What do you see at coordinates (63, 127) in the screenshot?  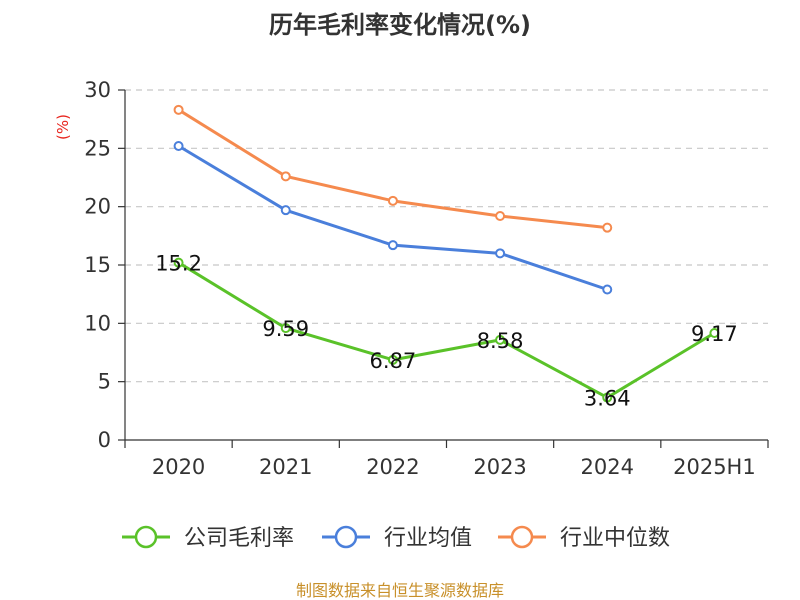 I see `y-axis-label: (%)` at bounding box center [63, 127].